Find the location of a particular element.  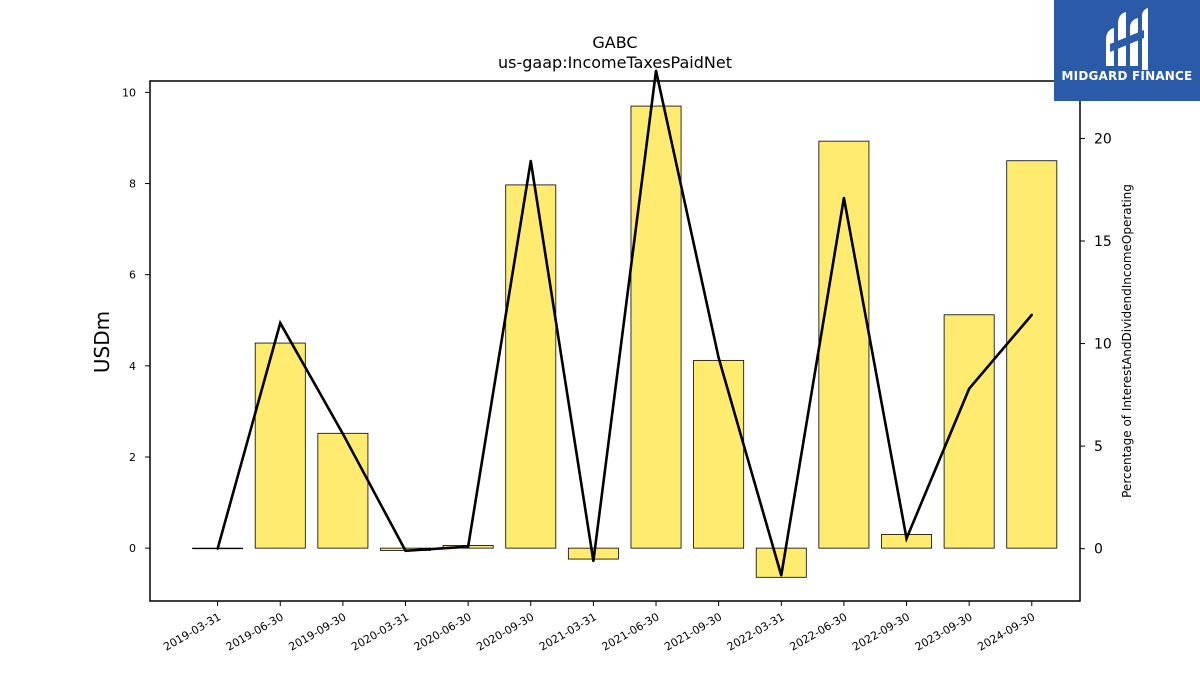

x-tick-label: 2020-06-30 is located at coordinates (443, 631).